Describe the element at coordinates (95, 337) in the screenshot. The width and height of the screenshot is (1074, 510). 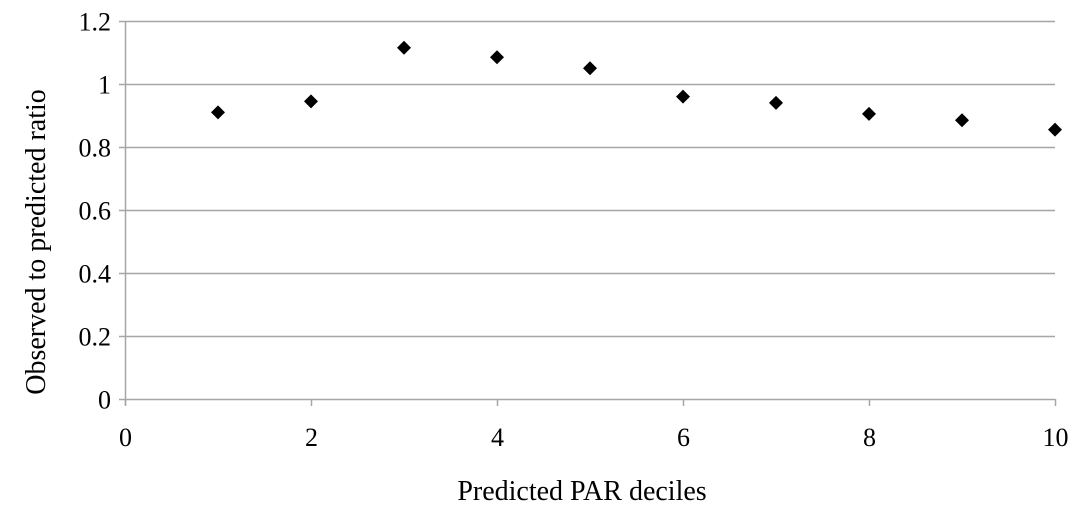
I see `y-tick-label: 0.2` at that location.